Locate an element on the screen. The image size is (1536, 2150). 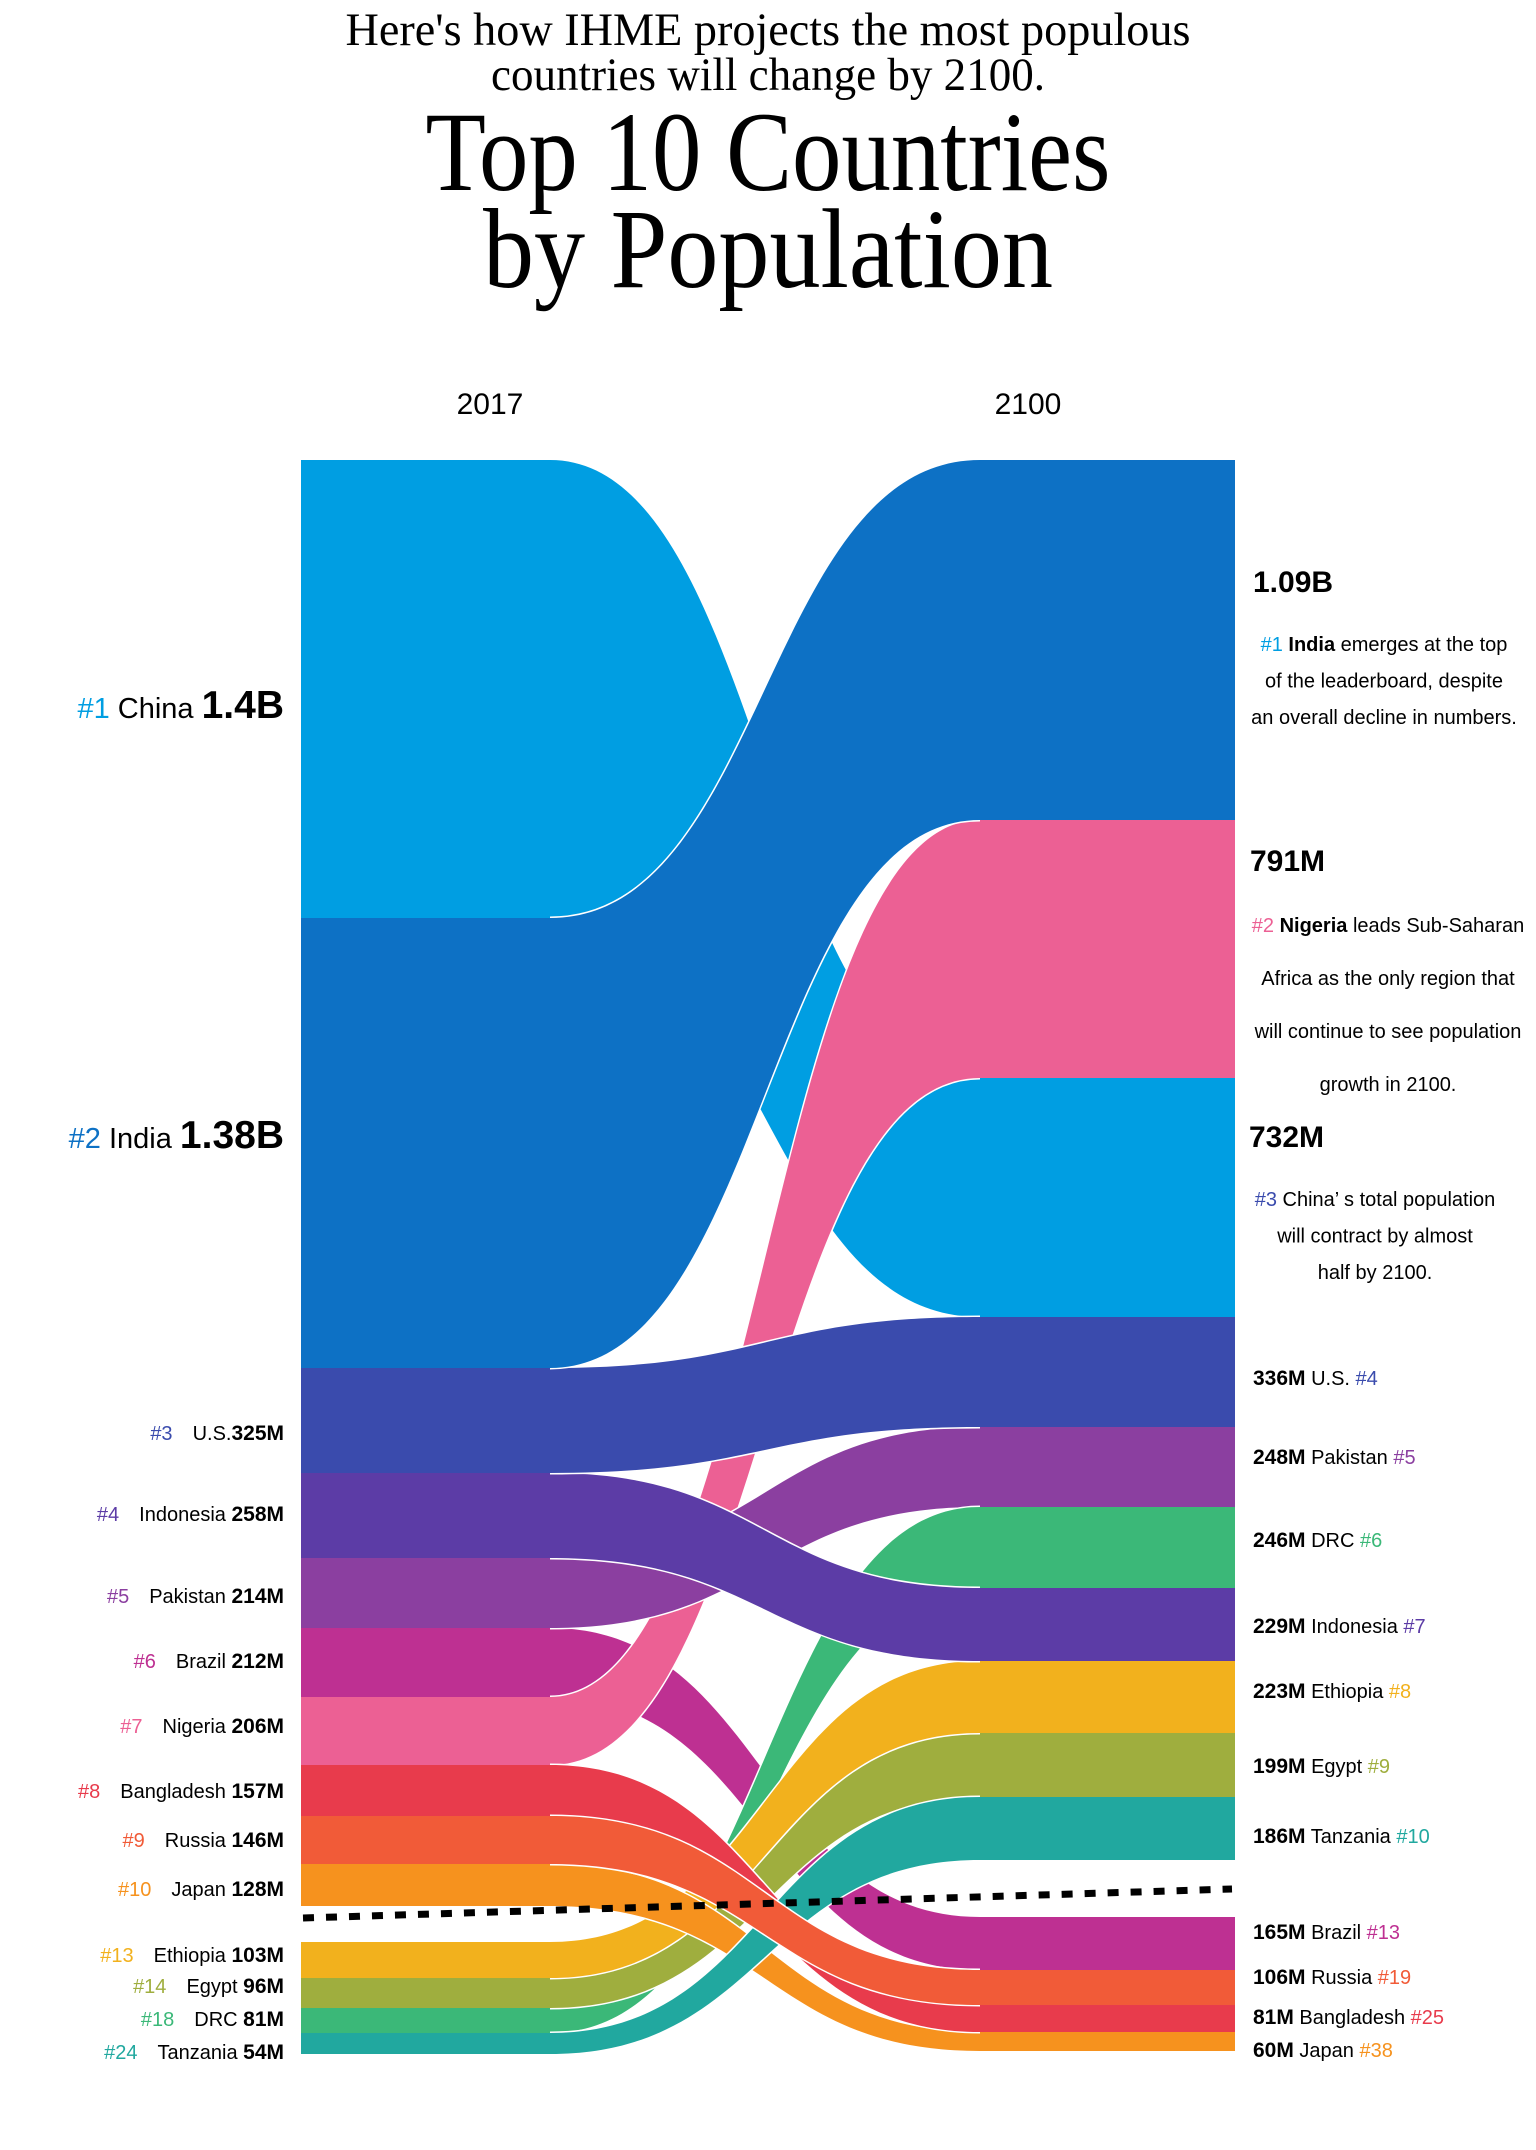
svg-text: #6 Brazil 212M is located at coordinates (209, 1661).